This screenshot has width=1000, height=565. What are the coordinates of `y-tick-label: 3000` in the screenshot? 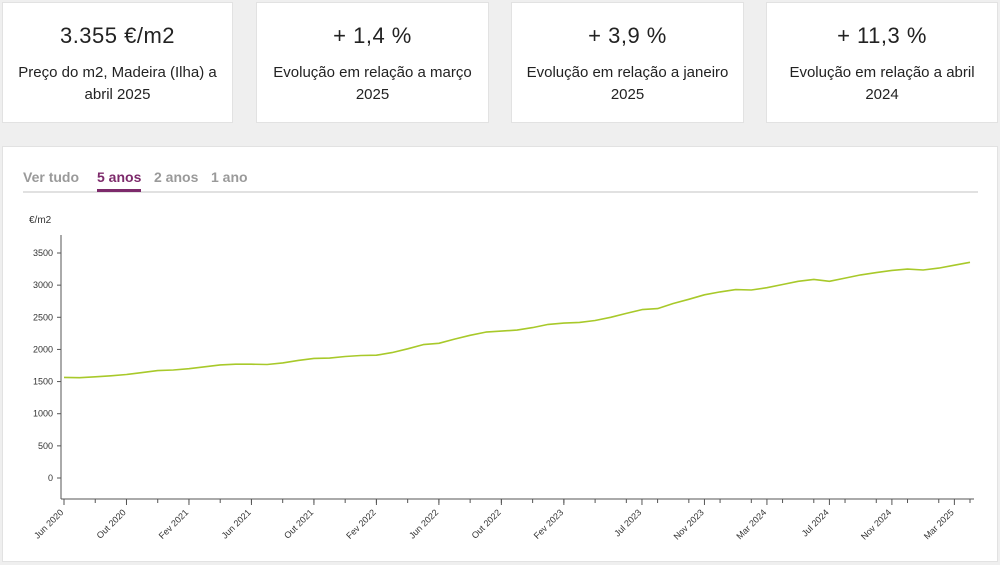 It's located at (43, 285).